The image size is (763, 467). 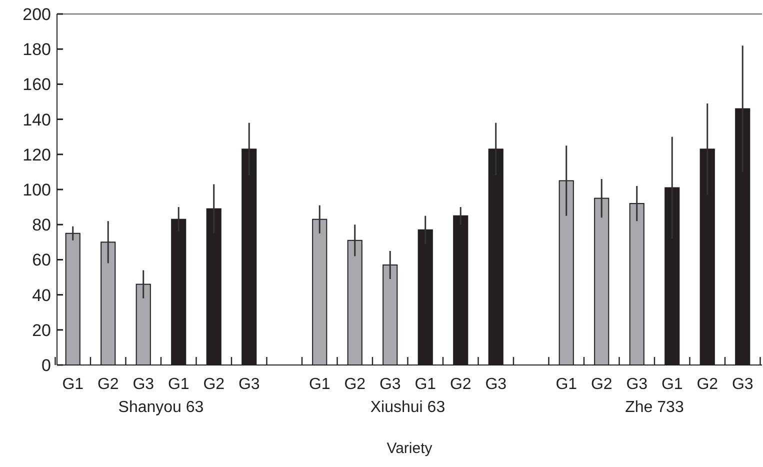 I want to click on y-tick-label: 0, so click(x=46, y=365).